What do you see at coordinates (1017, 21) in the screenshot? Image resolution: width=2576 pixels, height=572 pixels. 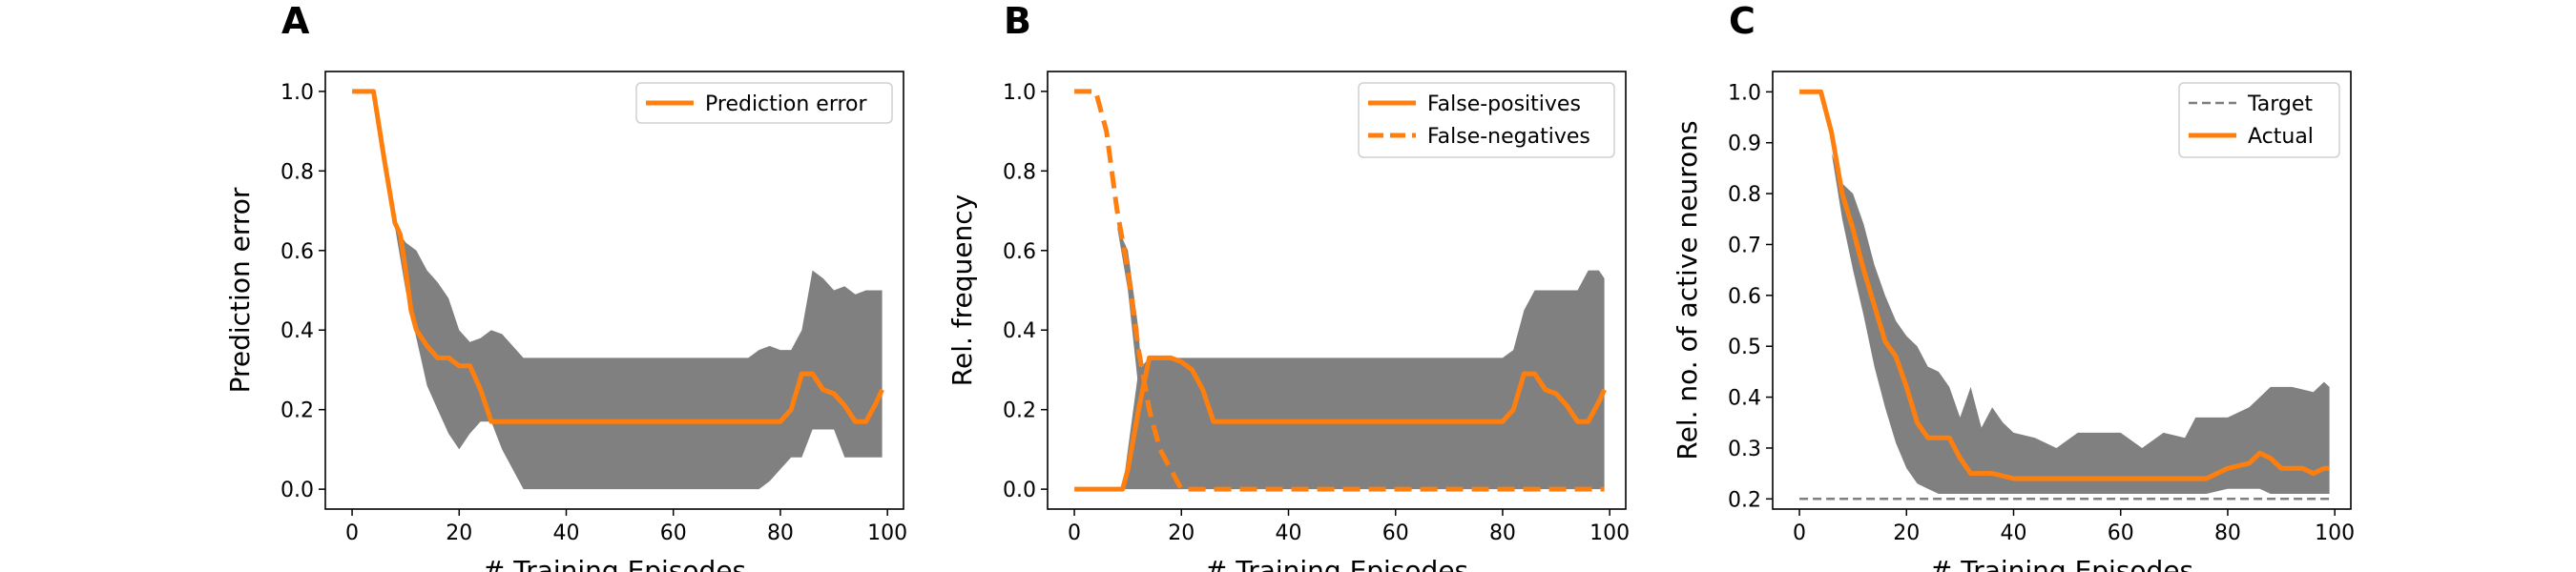 I see `panel-label: B` at bounding box center [1017, 21].